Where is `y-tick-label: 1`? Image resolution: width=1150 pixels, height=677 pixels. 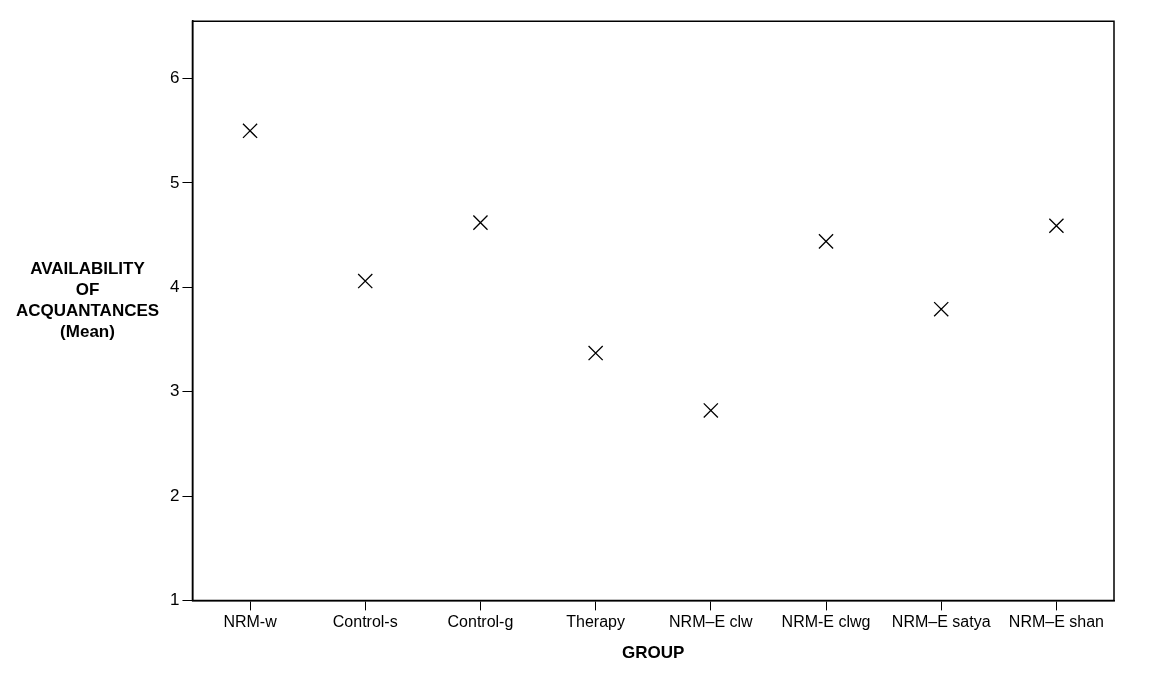 y-tick-label: 1 is located at coordinates (174, 600).